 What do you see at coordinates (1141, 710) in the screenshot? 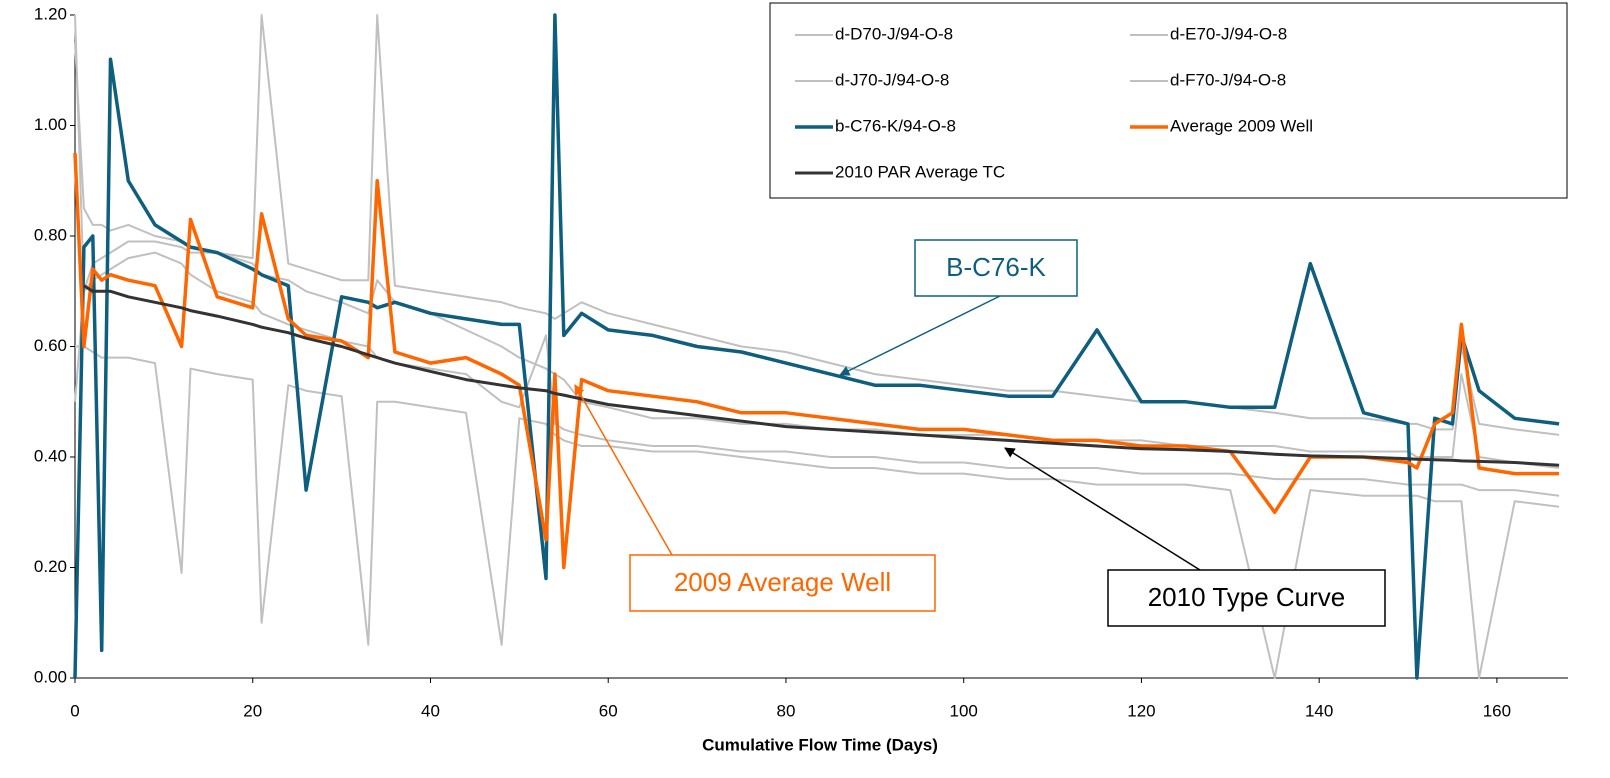
I see `x-tick-label: 120` at bounding box center [1141, 710].